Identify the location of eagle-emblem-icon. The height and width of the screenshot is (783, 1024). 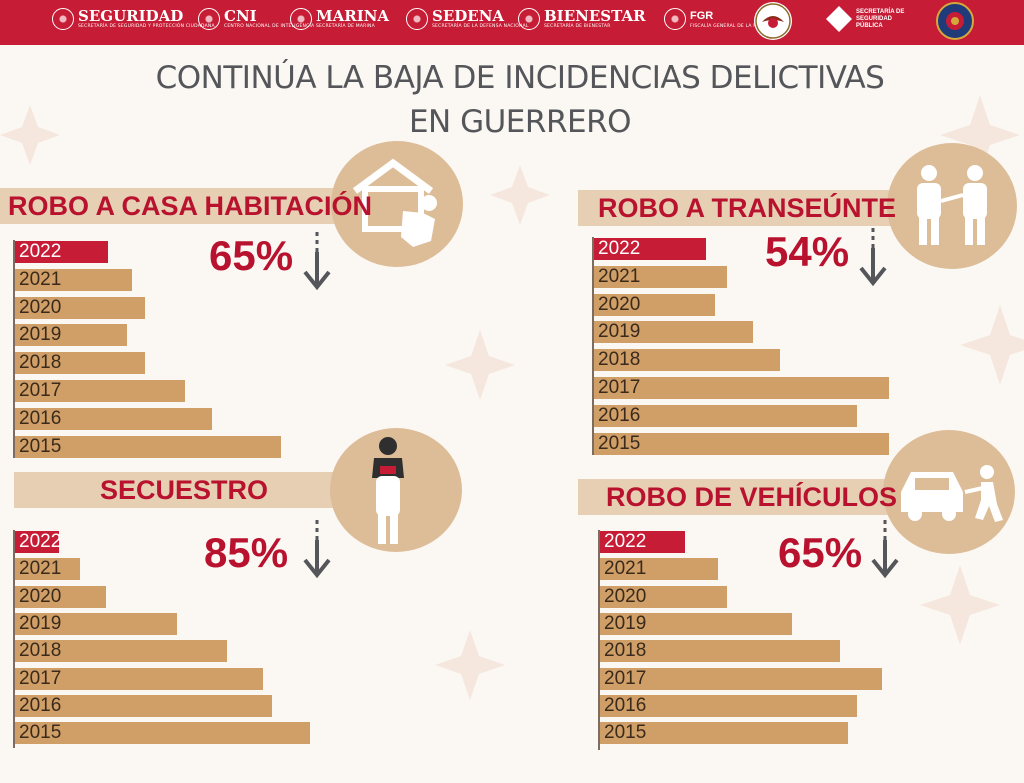
(773, 21).